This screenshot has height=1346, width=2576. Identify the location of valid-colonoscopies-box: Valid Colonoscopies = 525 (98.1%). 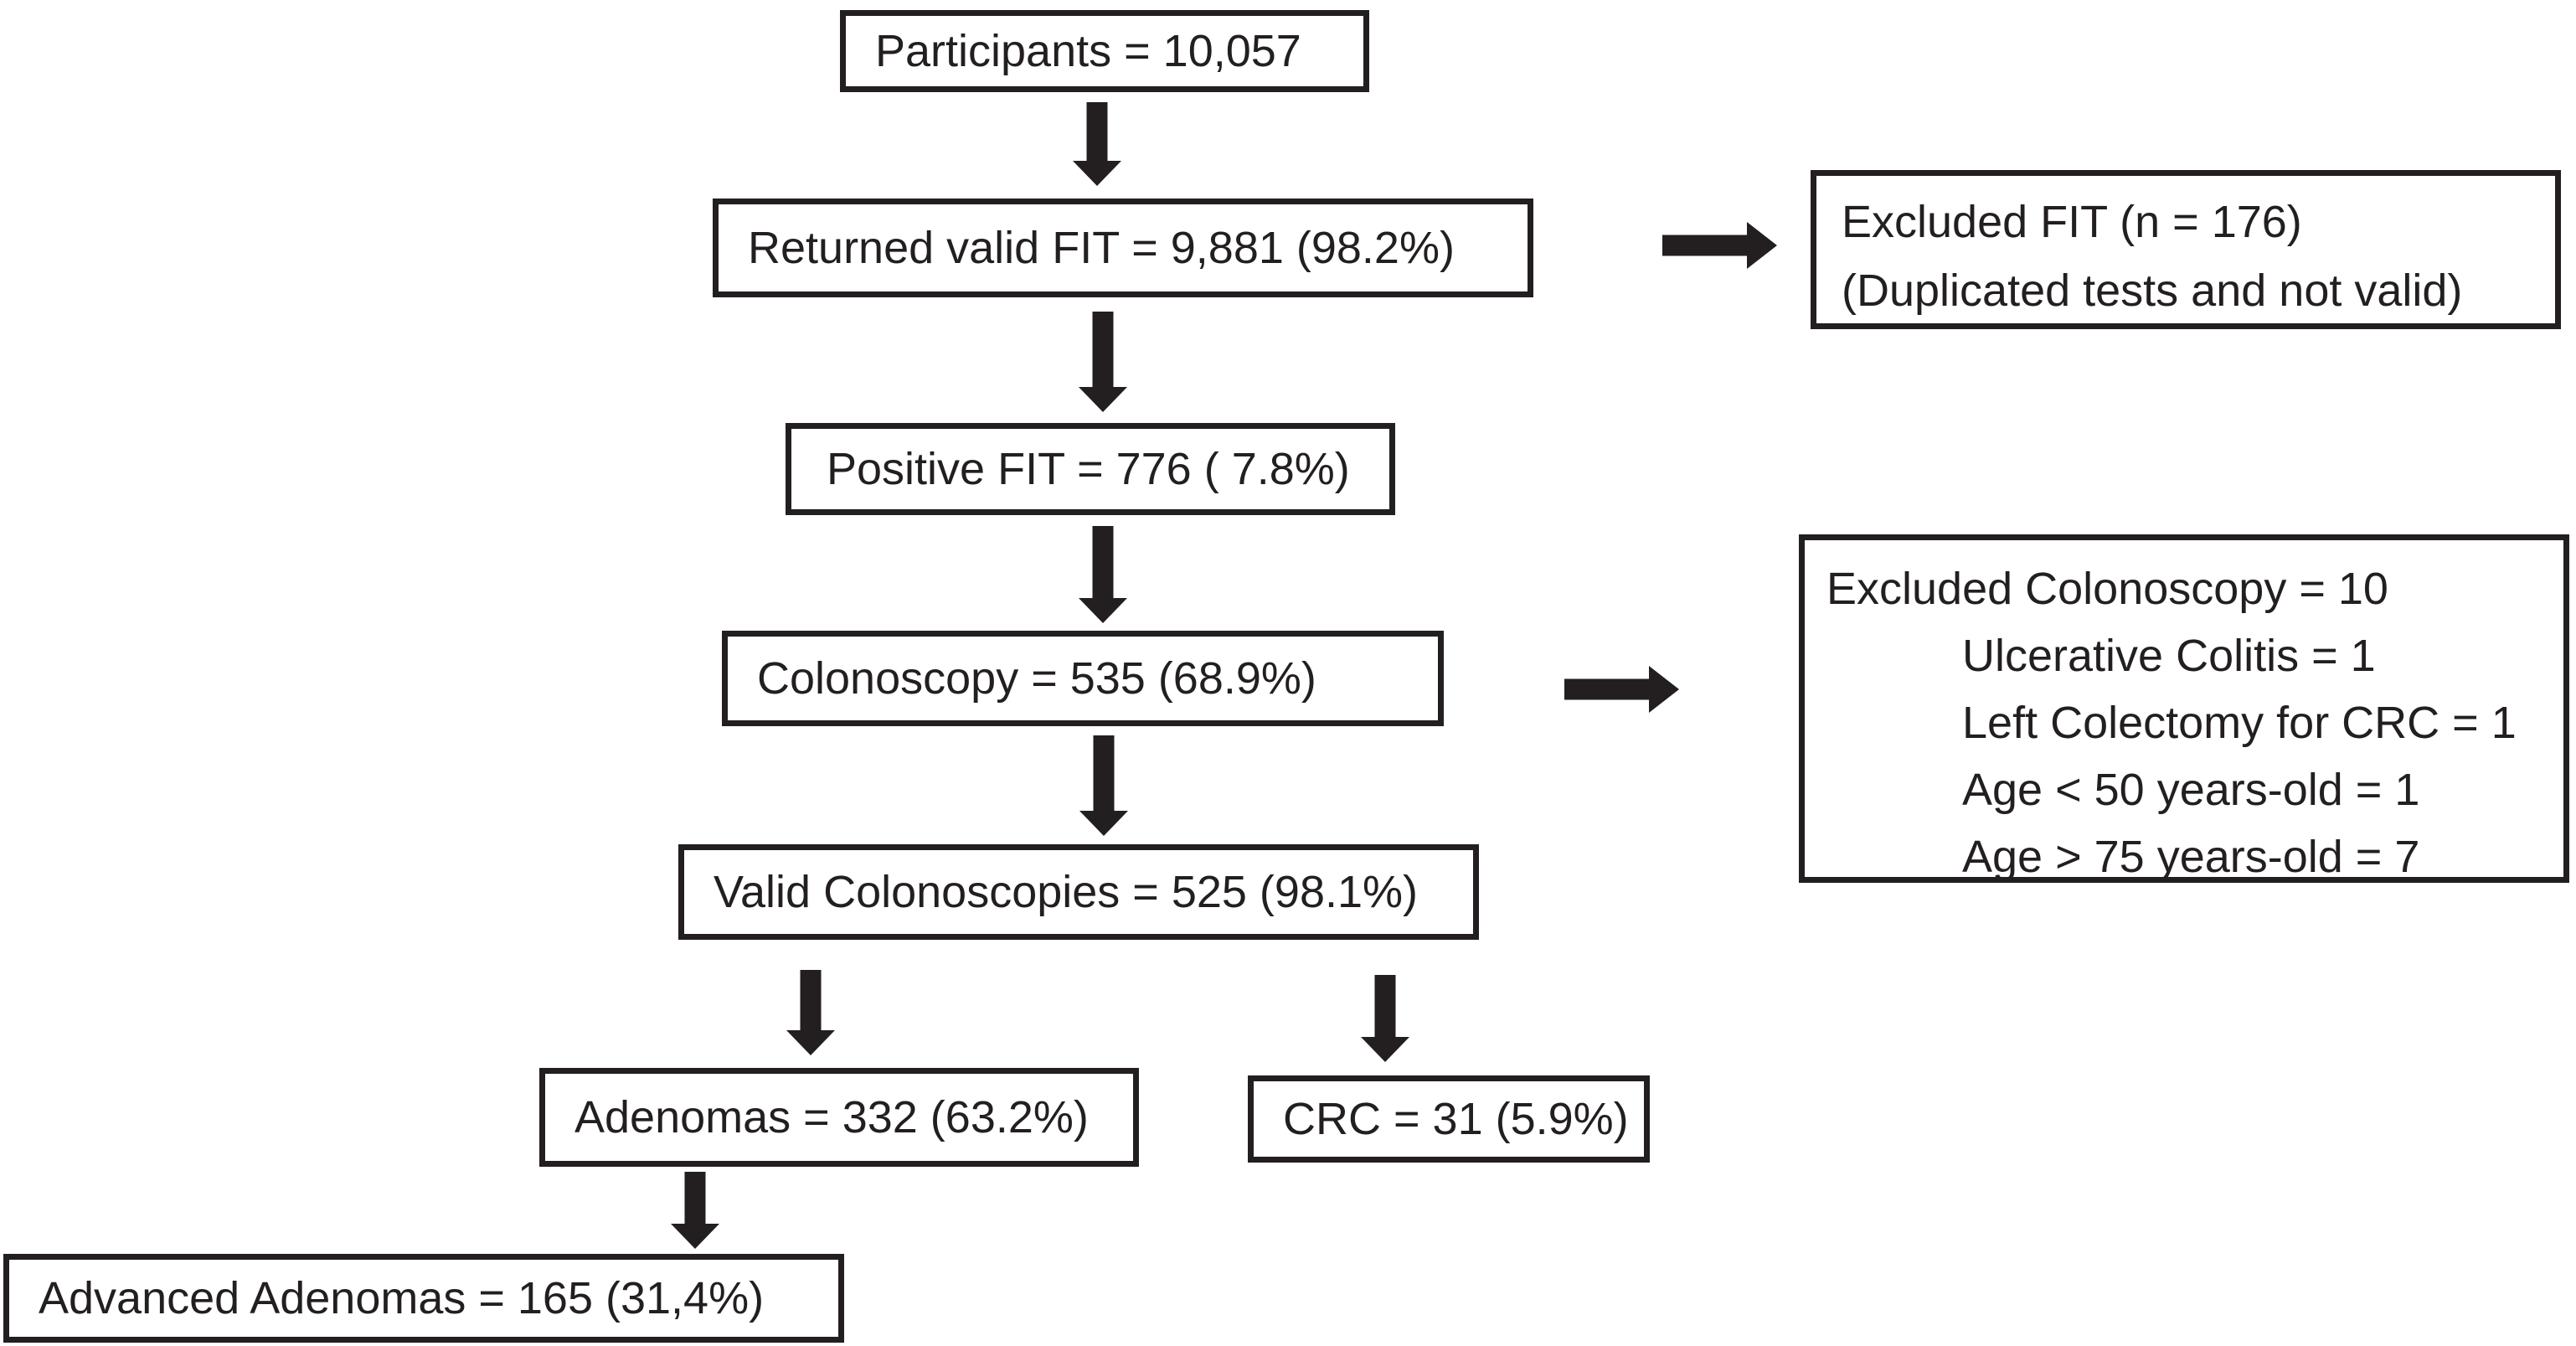
(1078, 892).